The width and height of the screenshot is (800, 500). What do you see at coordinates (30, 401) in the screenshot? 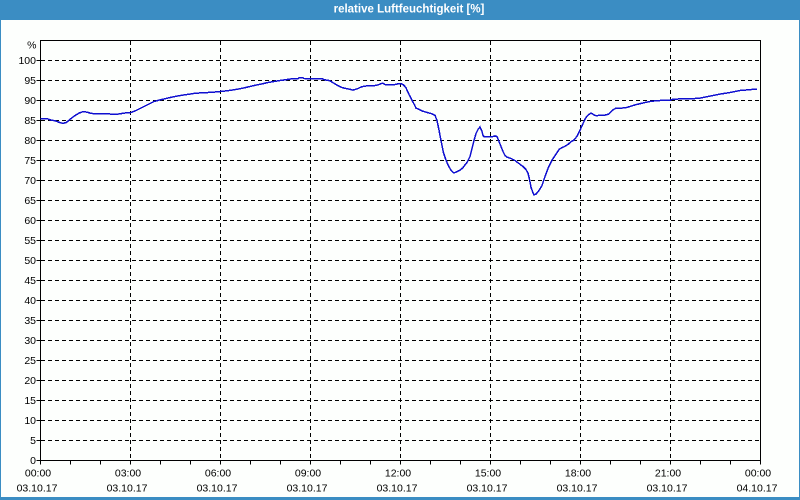
I see `svg-text: 15` at bounding box center [30, 401].